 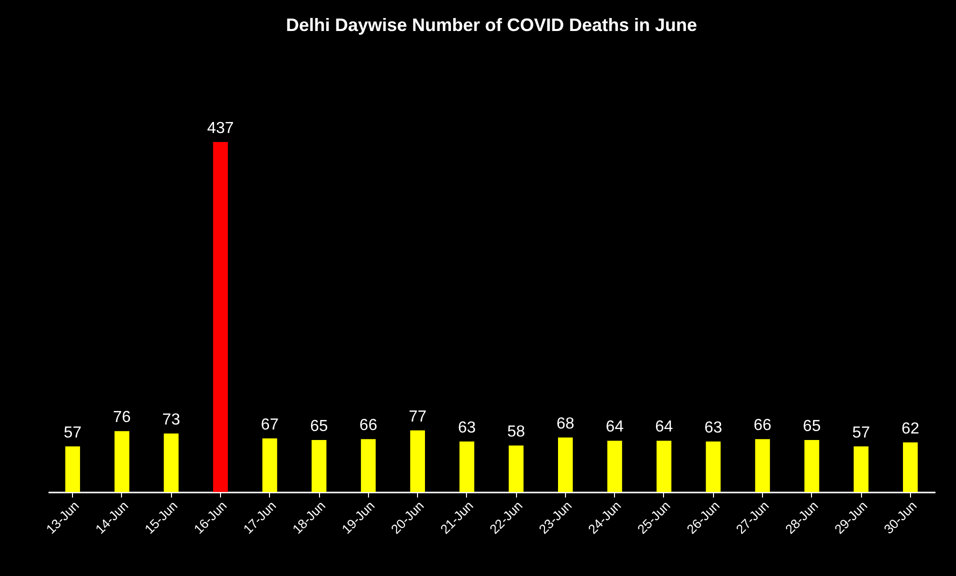 What do you see at coordinates (269, 425) in the screenshot?
I see `data-label: 67` at bounding box center [269, 425].